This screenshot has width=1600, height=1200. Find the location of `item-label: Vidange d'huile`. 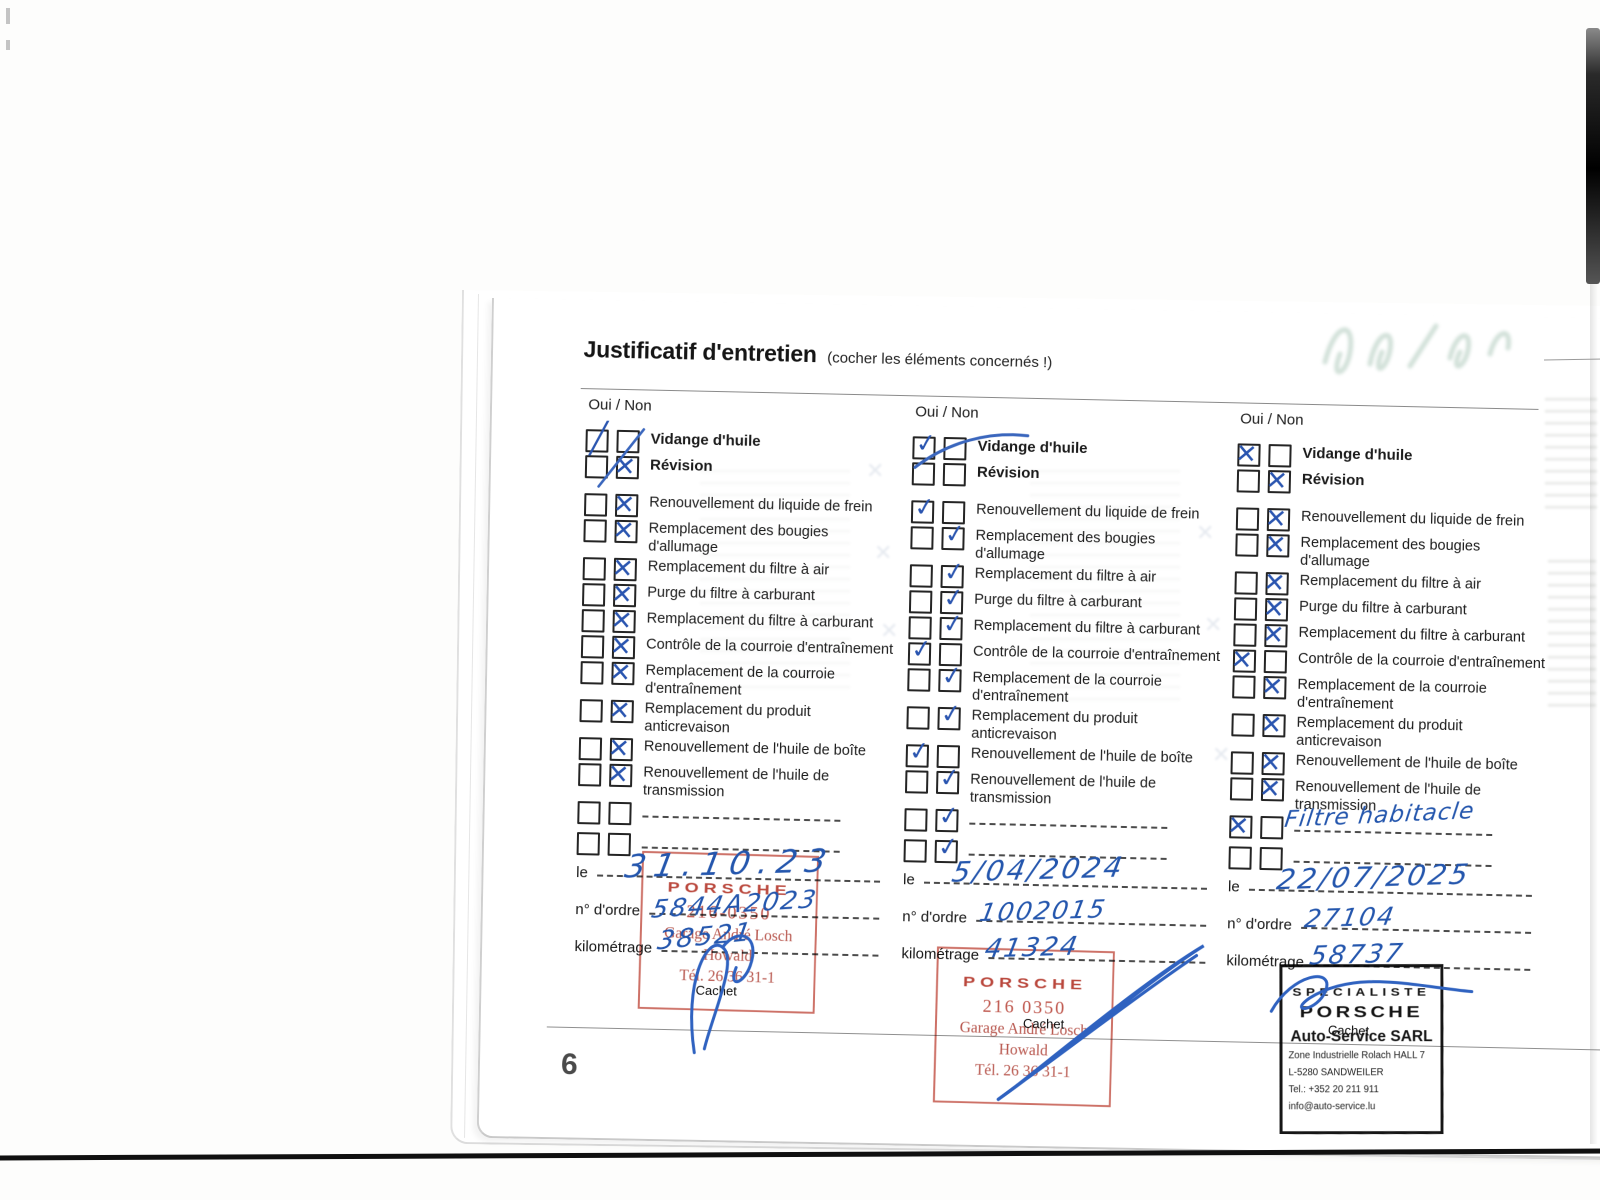

item-label: Vidange d'huile is located at coordinates (705, 440).